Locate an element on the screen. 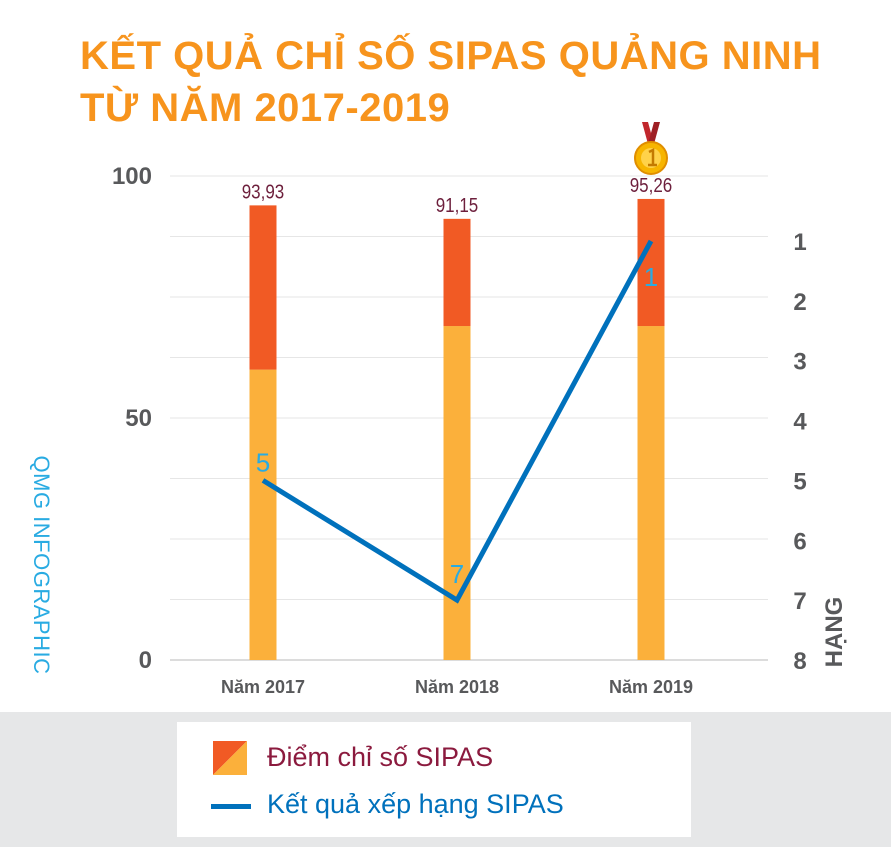 Image resolution: width=891 pixels, height=847 pixels. gold-medal-icon is located at coordinates (651, 148).